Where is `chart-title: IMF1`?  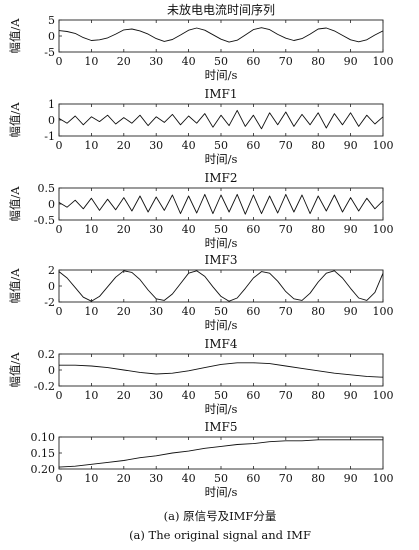
chart-title: IMF1 is located at coordinates (221, 94).